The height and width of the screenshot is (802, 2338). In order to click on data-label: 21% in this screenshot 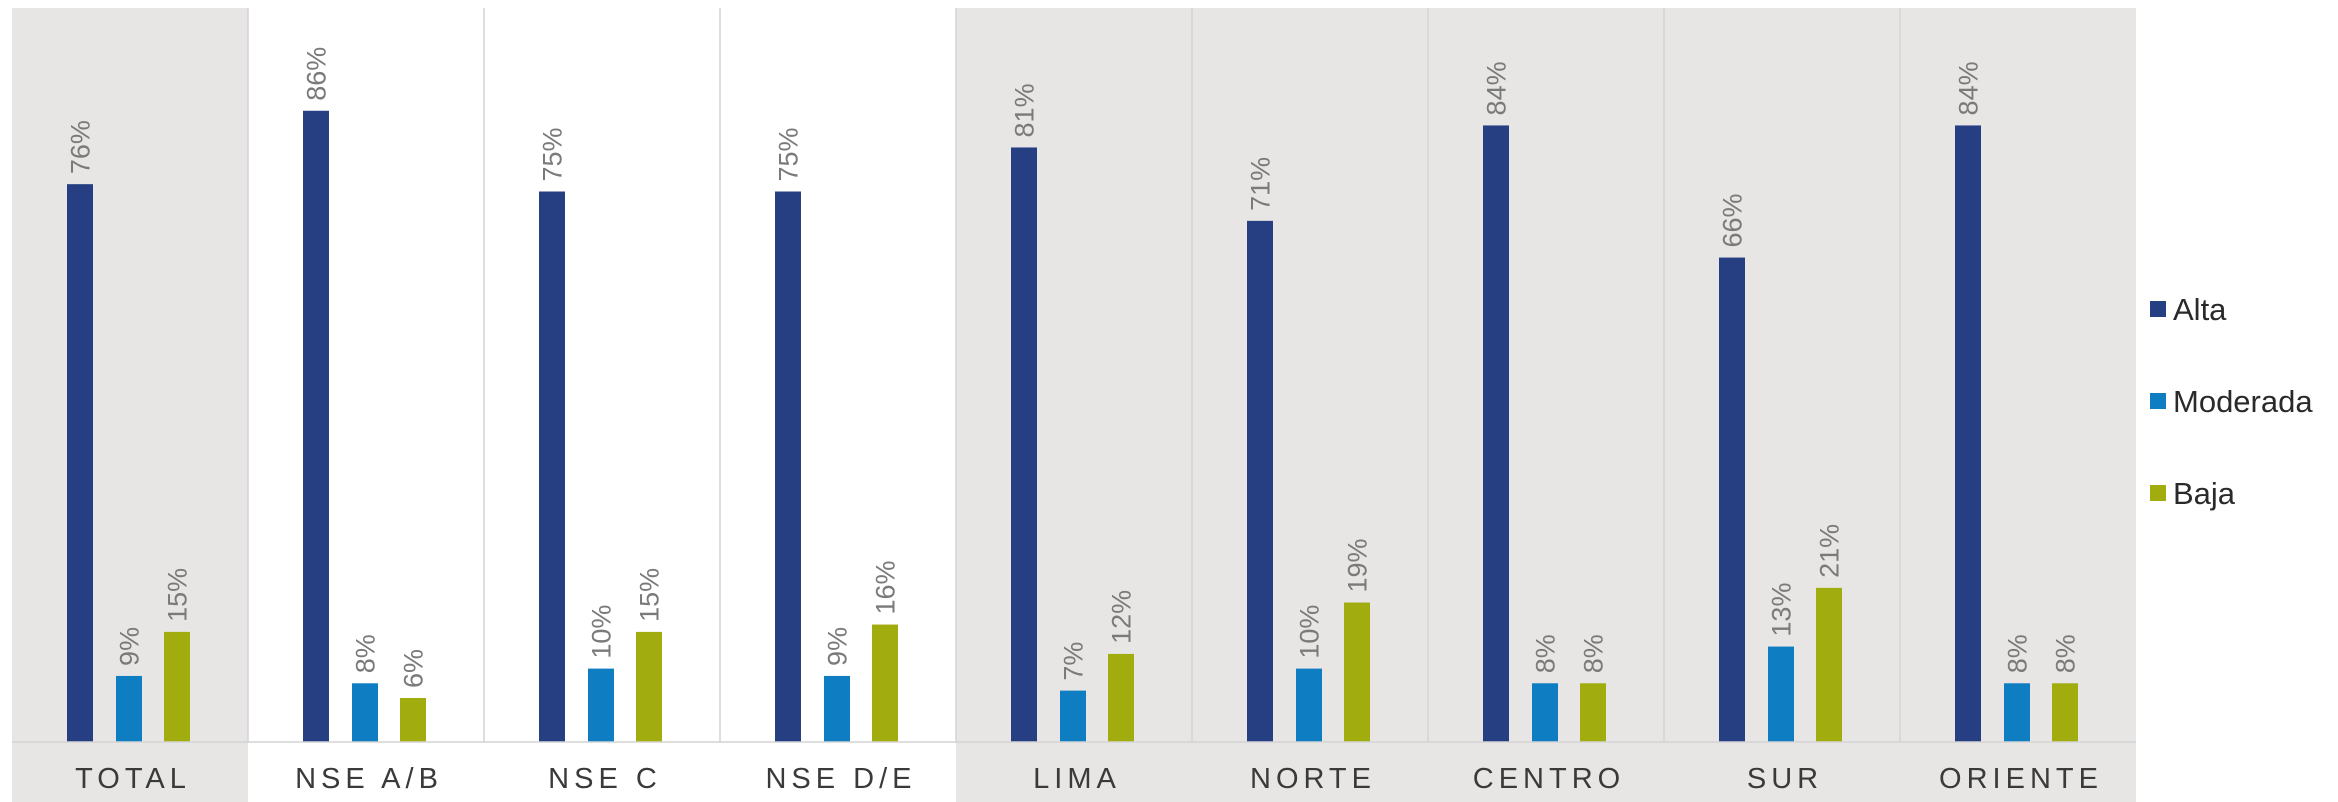, I will do `click(1830, 551)`.